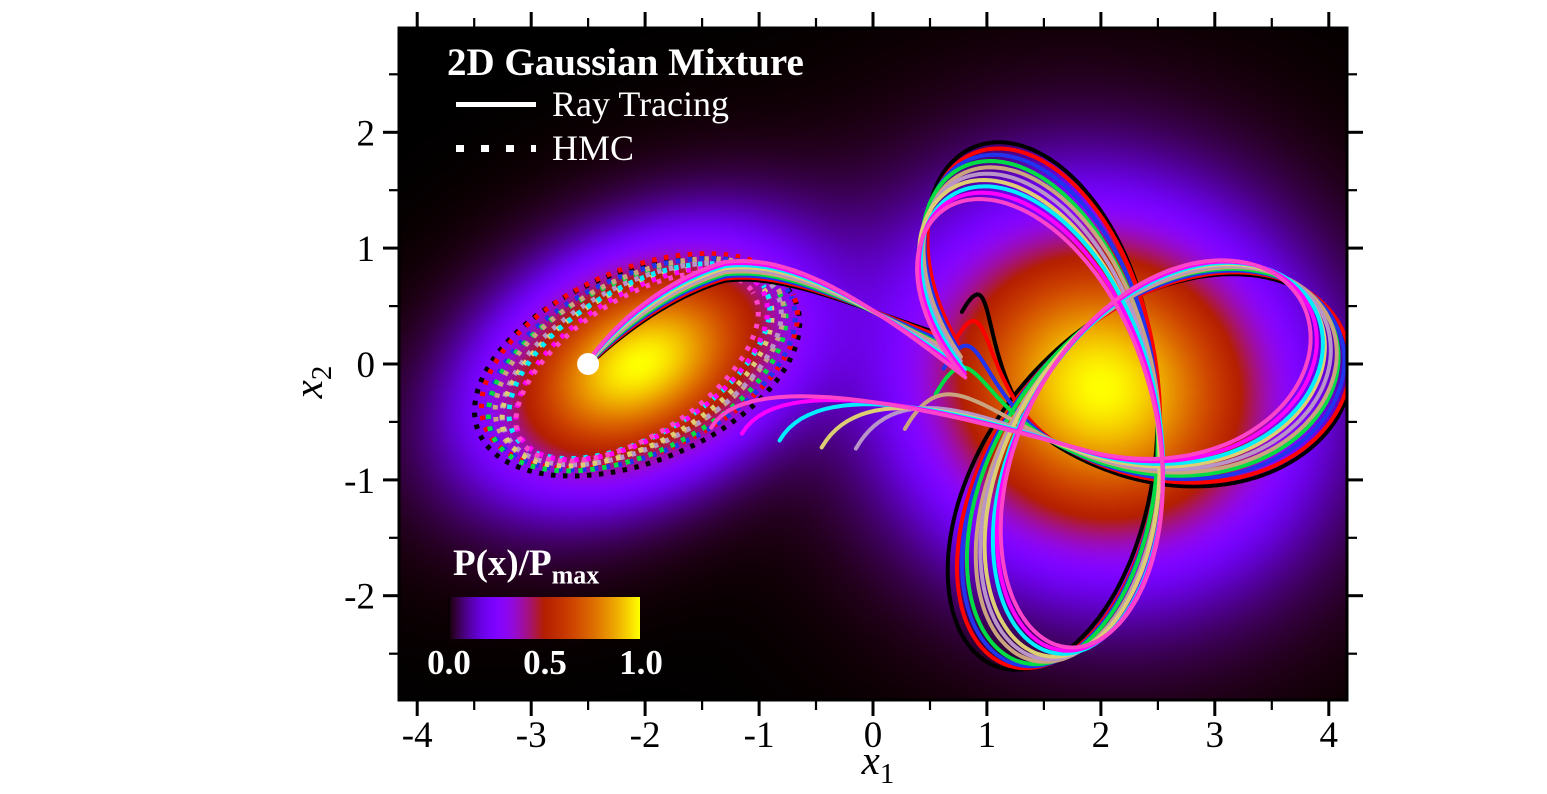  I want to click on x-axis-label: x1, so click(878, 763).